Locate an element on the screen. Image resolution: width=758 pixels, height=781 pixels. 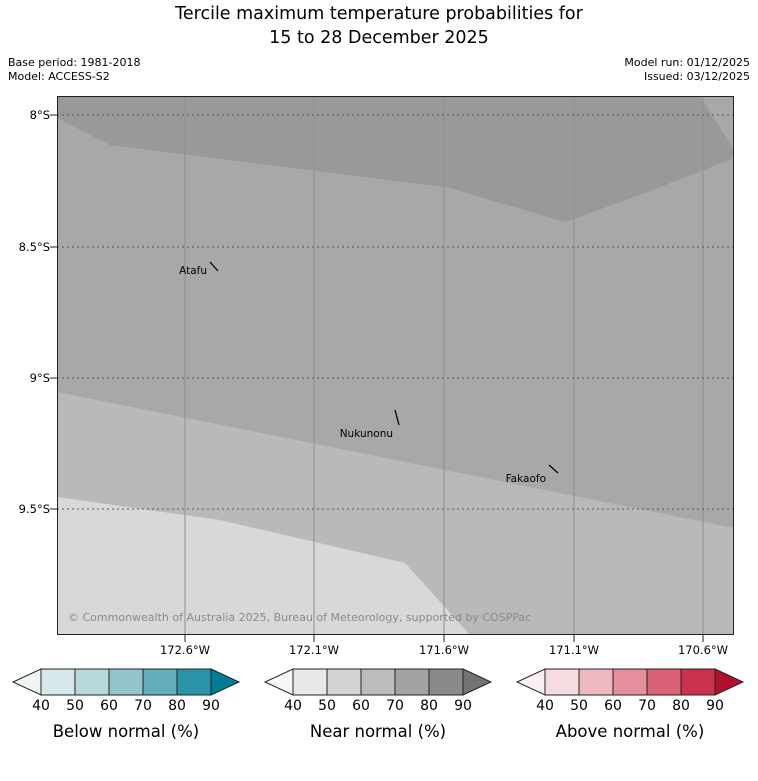
near-caption: Near normal (%) is located at coordinates (378, 731).